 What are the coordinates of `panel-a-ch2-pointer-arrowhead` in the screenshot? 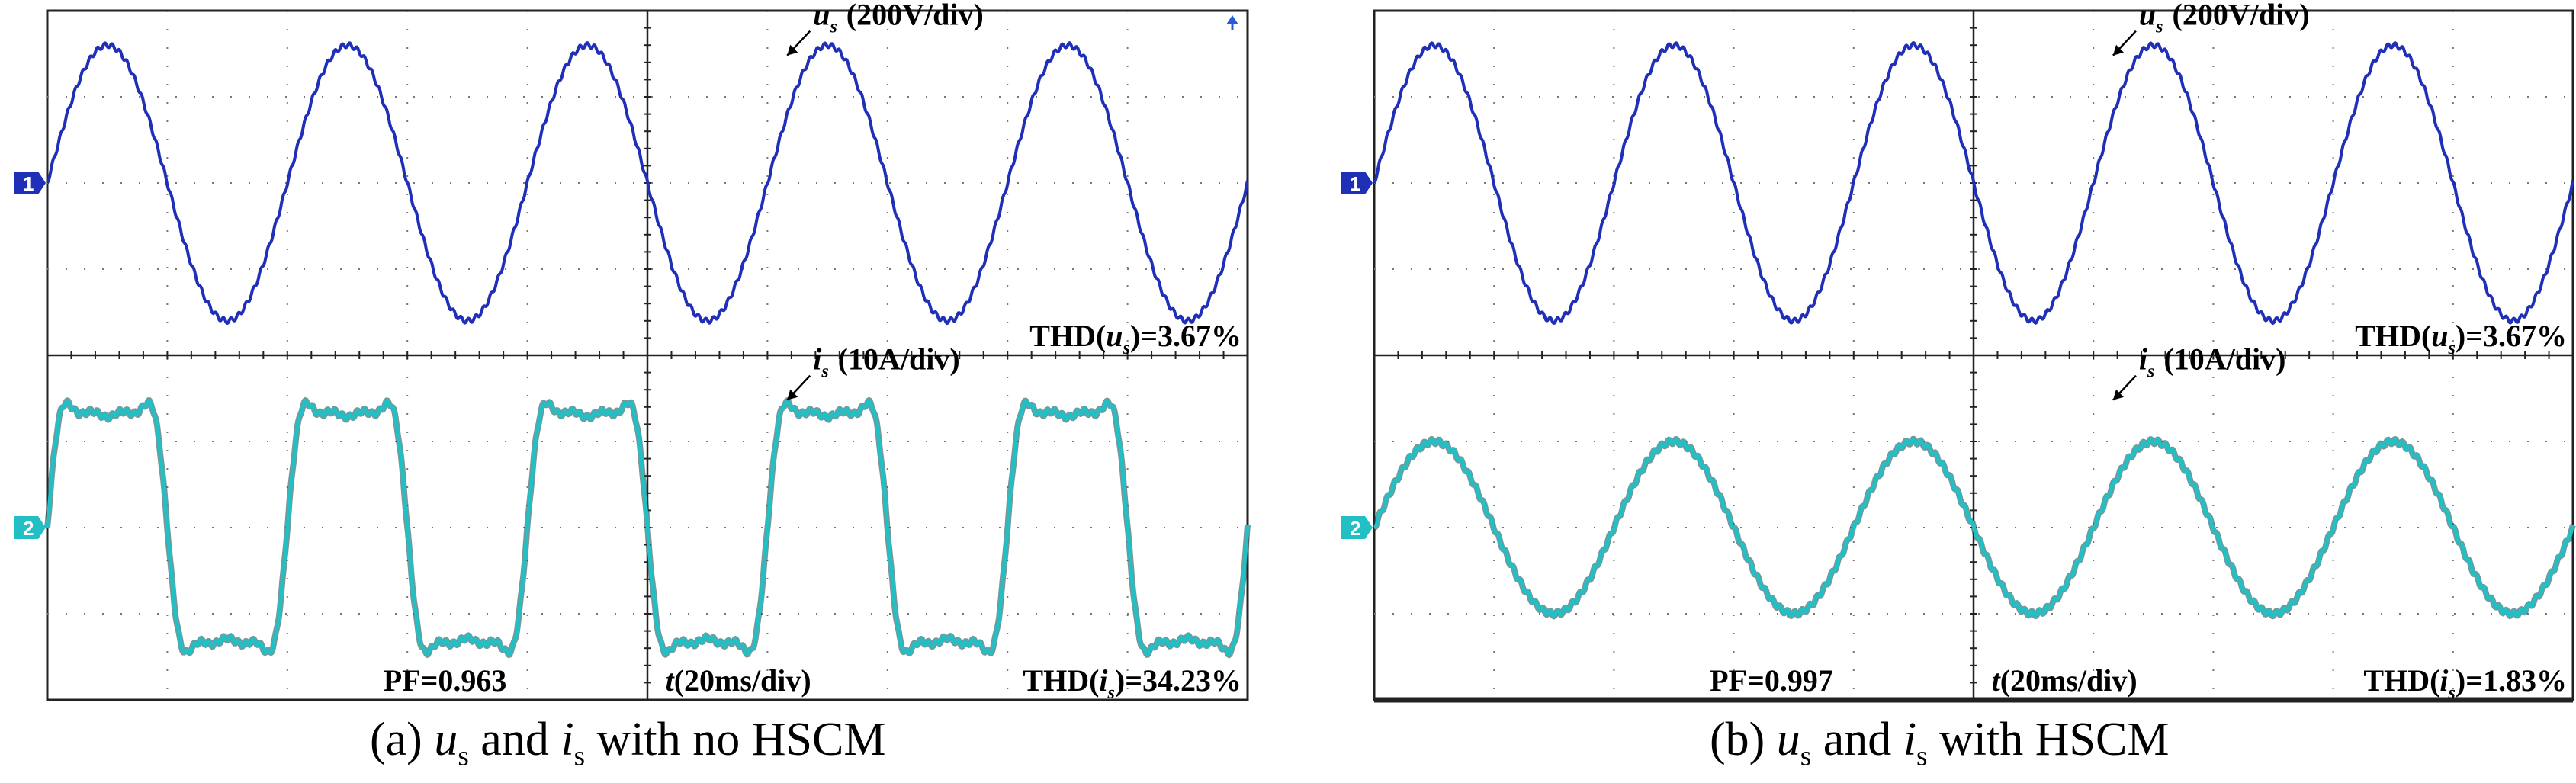 It's located at (792, 394).